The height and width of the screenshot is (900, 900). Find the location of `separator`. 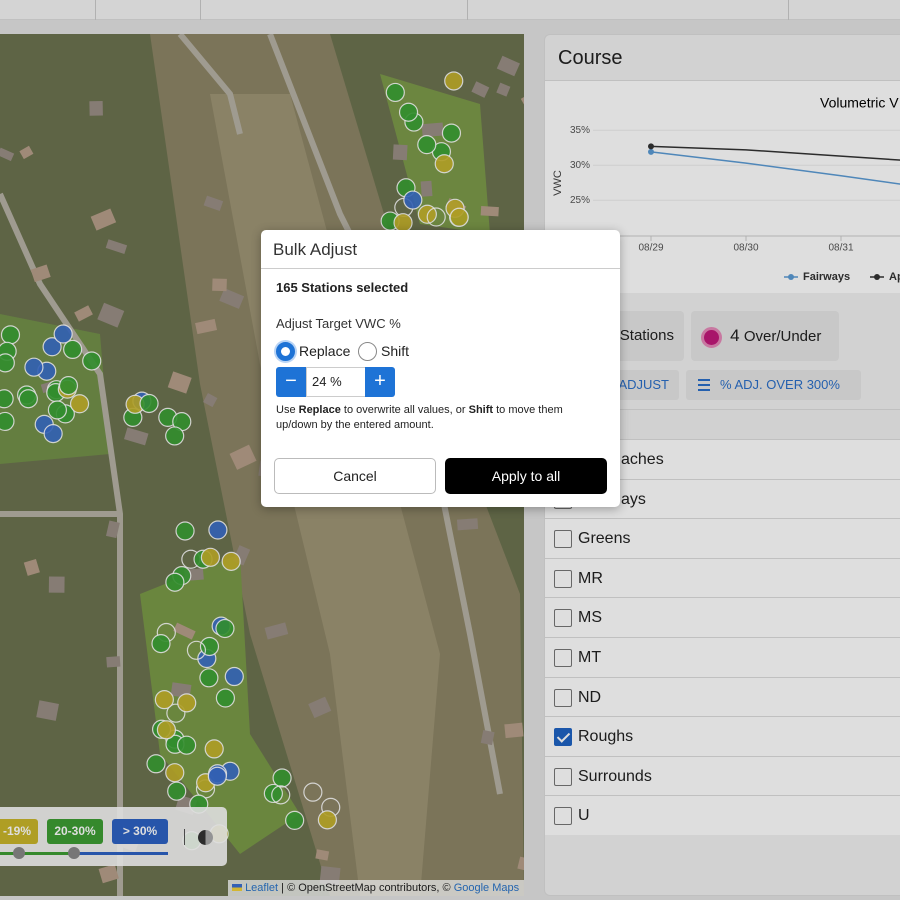

separator is located at coordinates (184, 837).